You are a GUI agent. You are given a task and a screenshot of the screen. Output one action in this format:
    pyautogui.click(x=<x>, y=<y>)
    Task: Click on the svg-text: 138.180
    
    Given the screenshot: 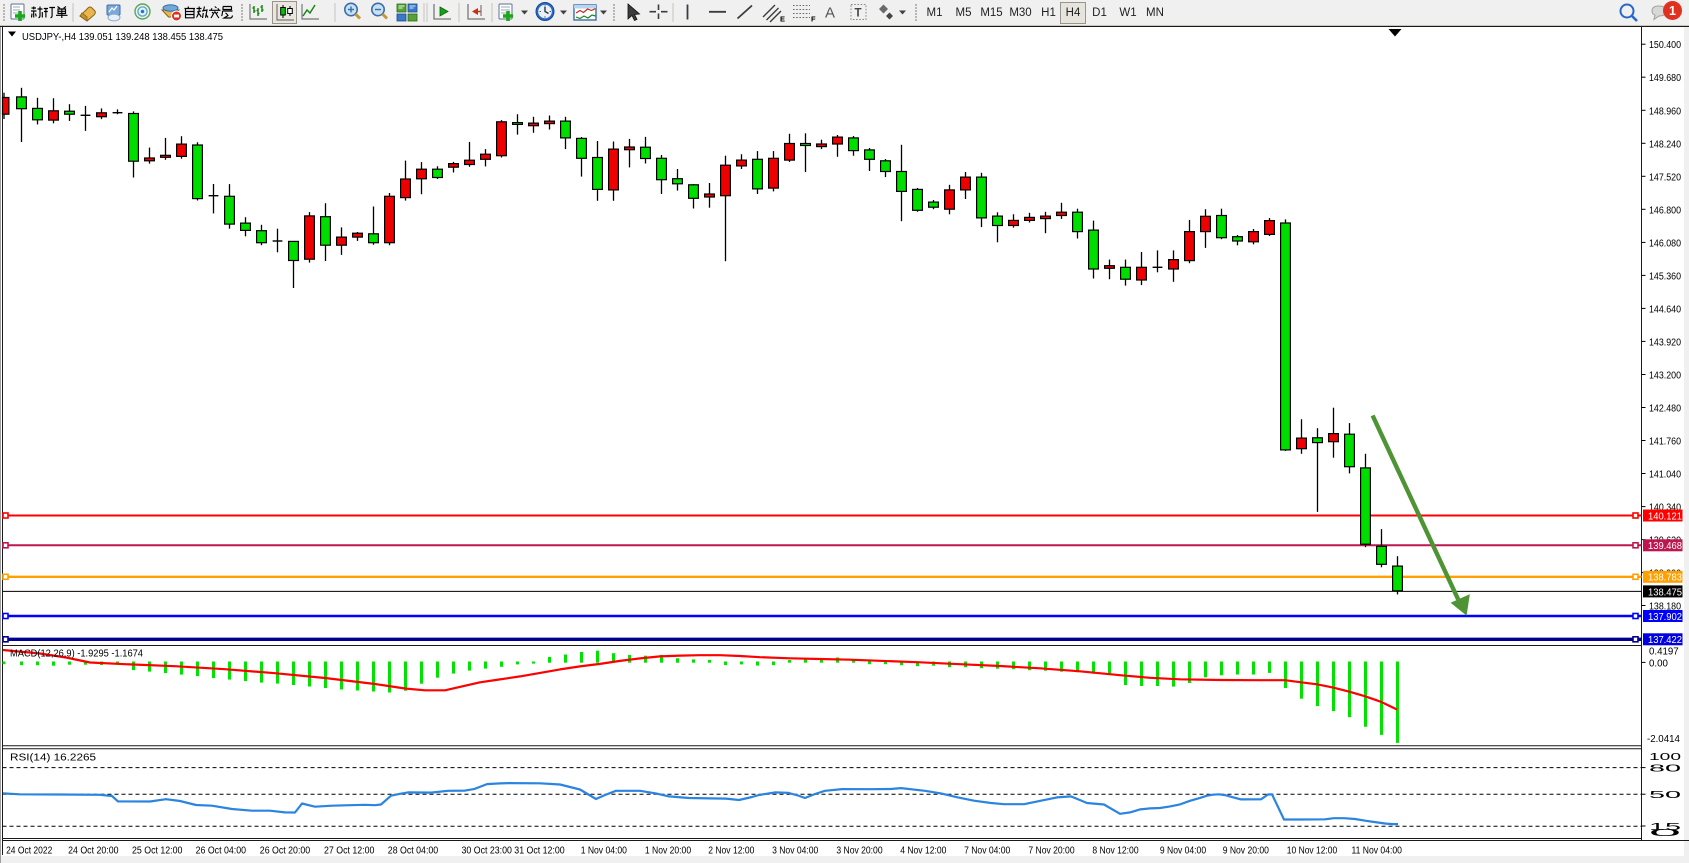 What is the action you would take?
    pyautogui.click(x=1665, y=607)
    